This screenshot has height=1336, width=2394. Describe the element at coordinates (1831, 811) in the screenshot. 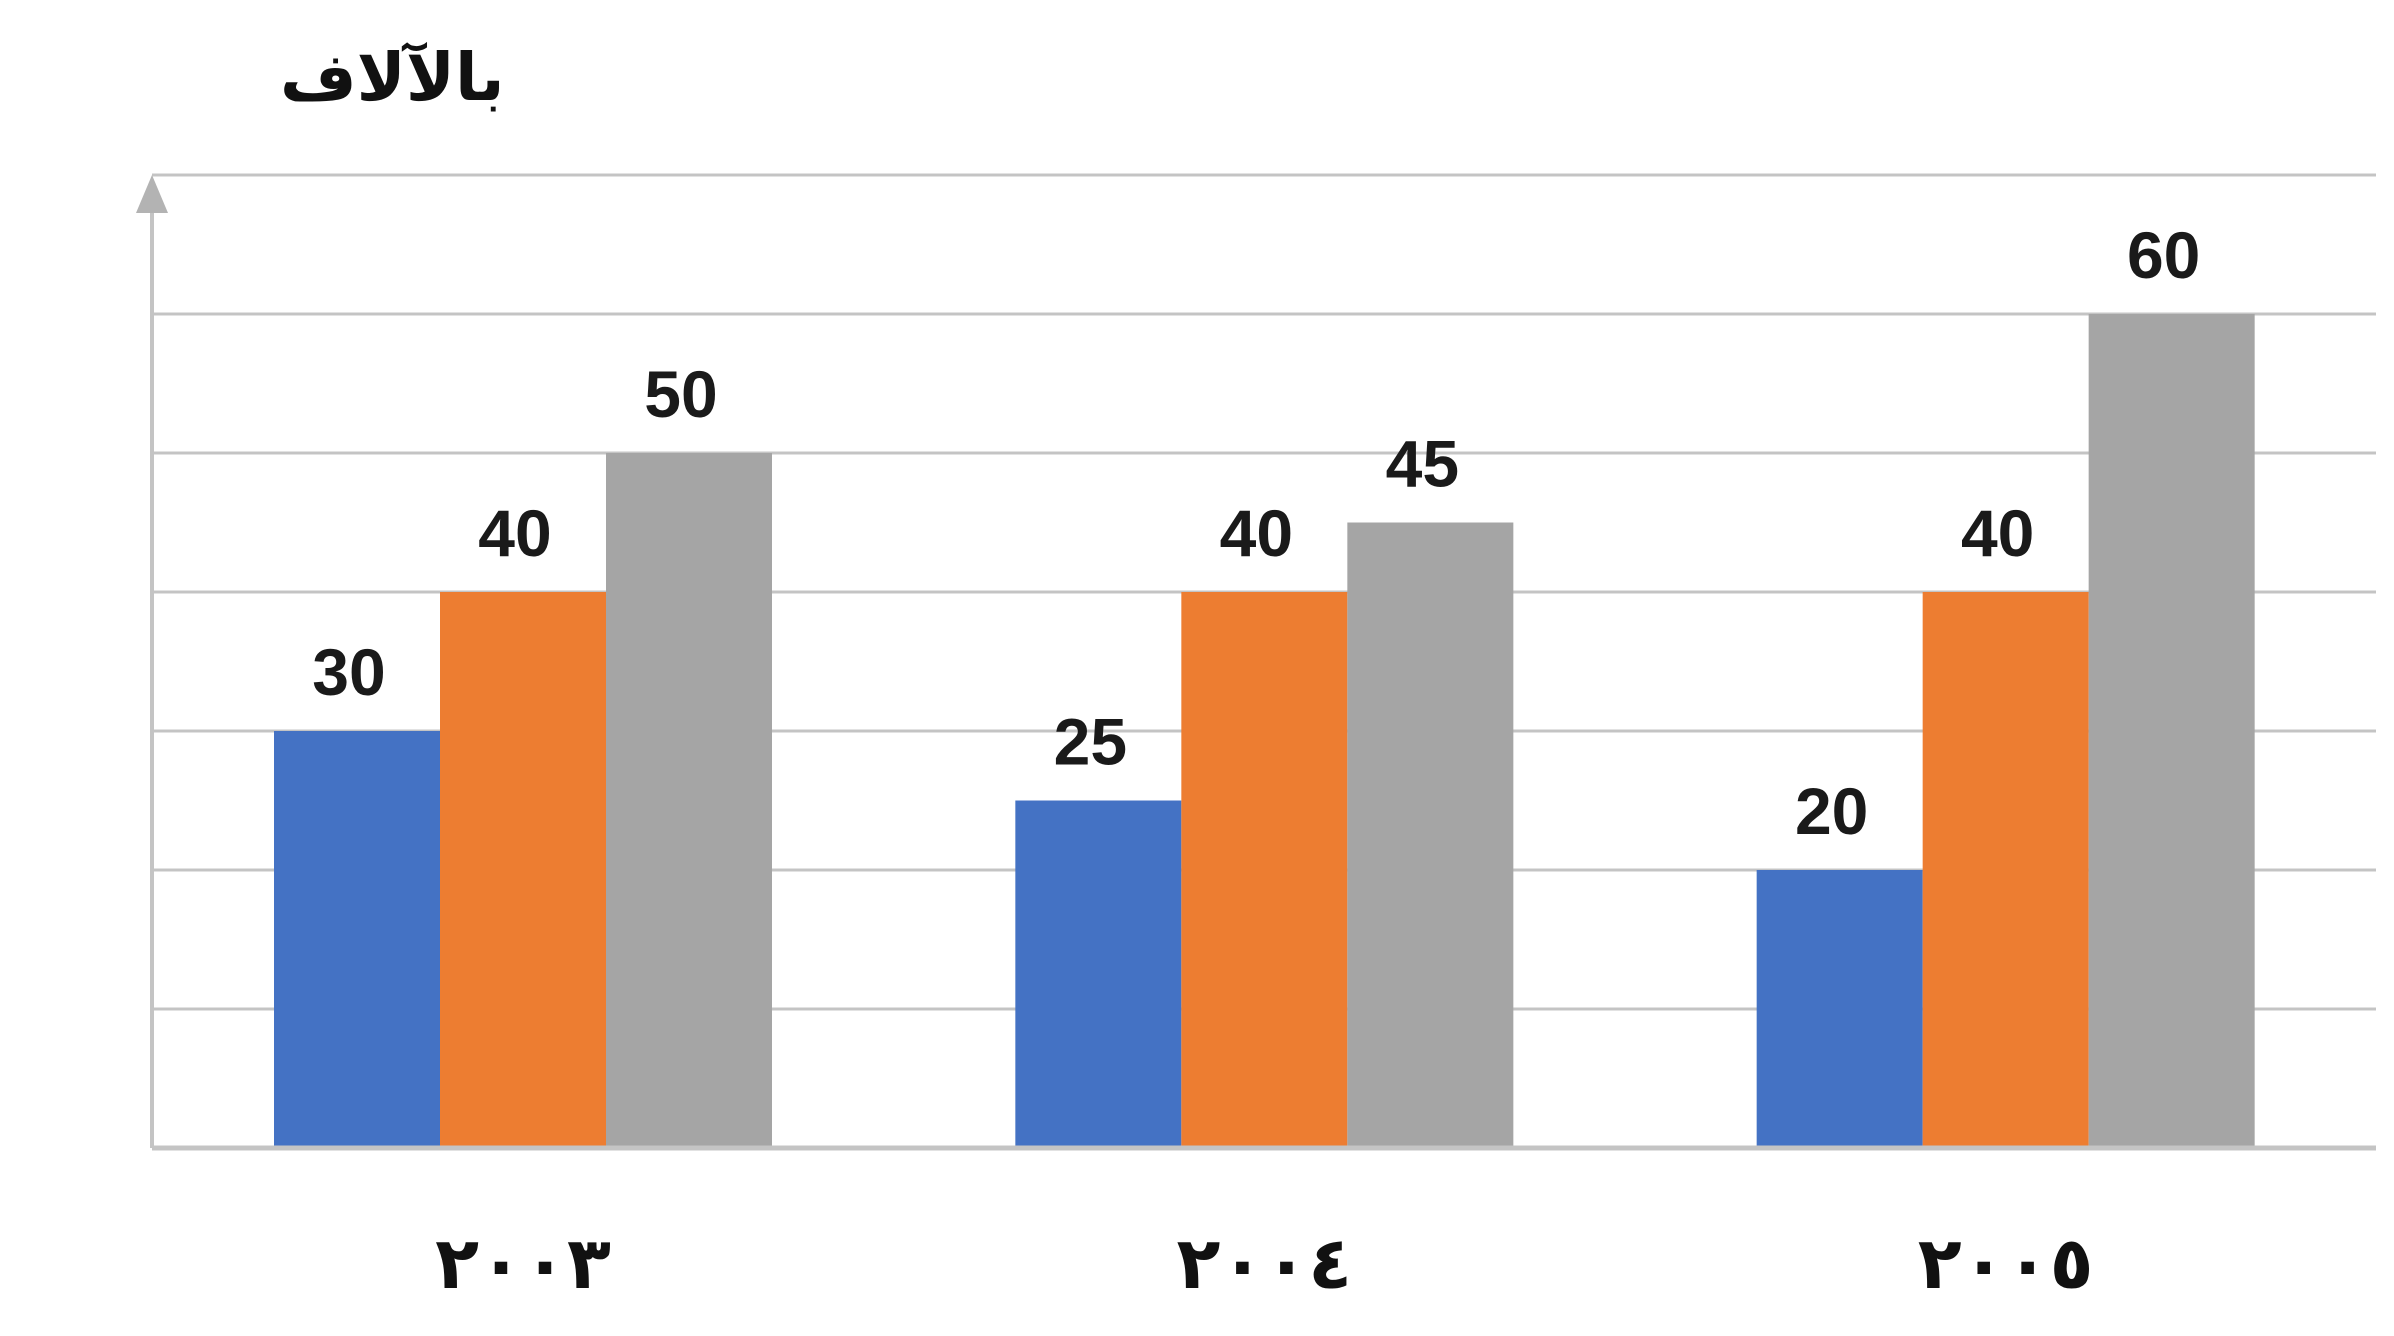

I see `data-label: 20` at that location.